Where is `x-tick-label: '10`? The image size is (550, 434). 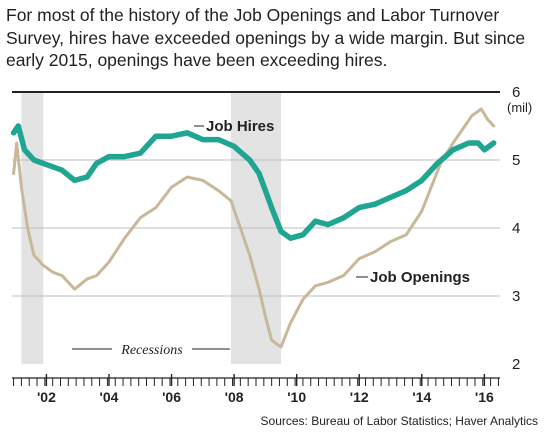 x-tick-label: '10 is located at coordinates (296, 397).